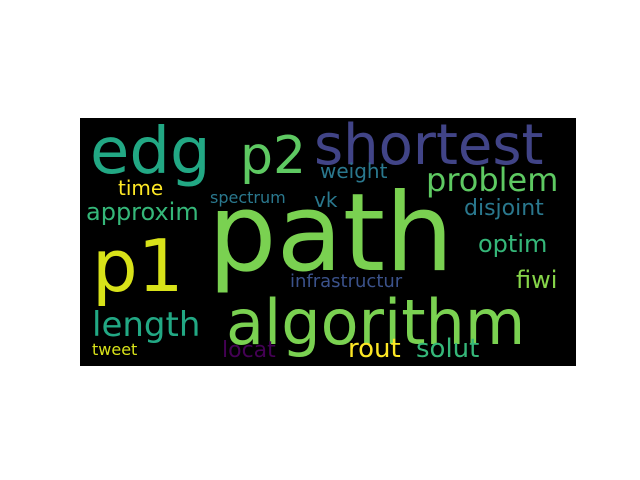 This screenshot has width=640, height=480. Describe the element at coordinates (142, 212) in the screenshot. I see `word-approxim: approxim` at that location.